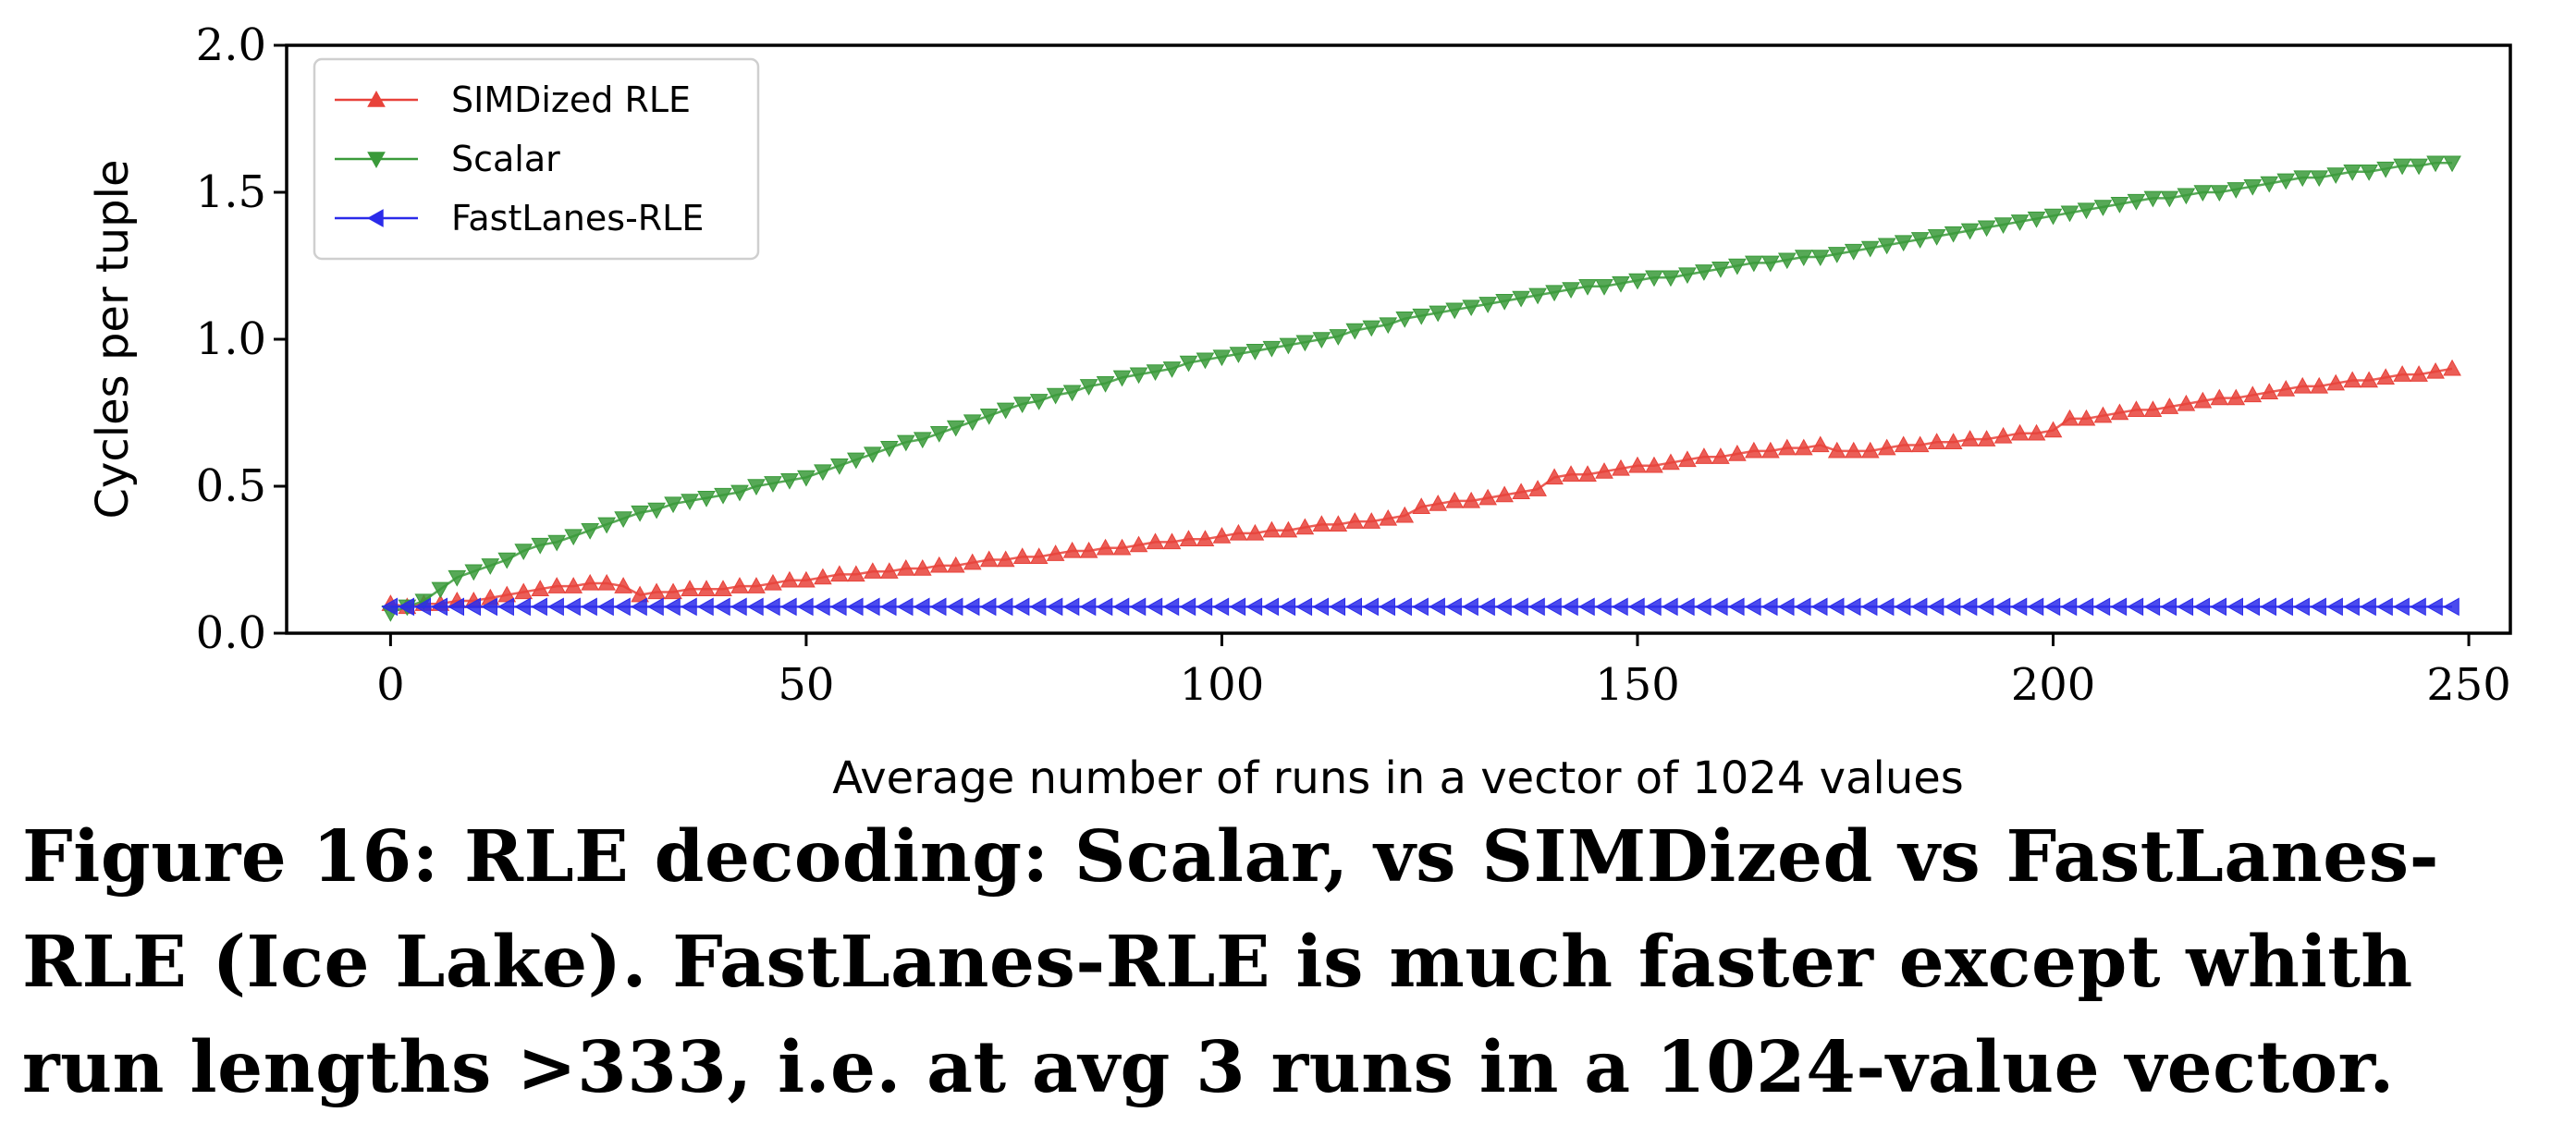 This screenshot has height=1137, width=2576. What do you see at coordinates (231, 192) in the screenshot?
I see `y-tick-label: 1.5` at bounding box center [231, 192].